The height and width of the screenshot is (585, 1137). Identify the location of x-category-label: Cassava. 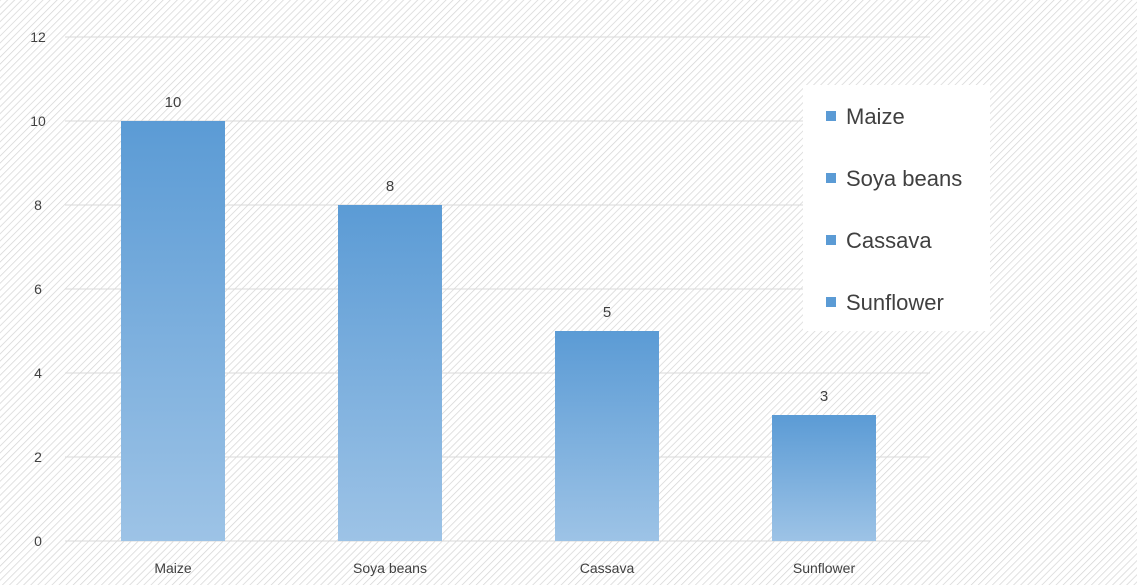
(607, 568).